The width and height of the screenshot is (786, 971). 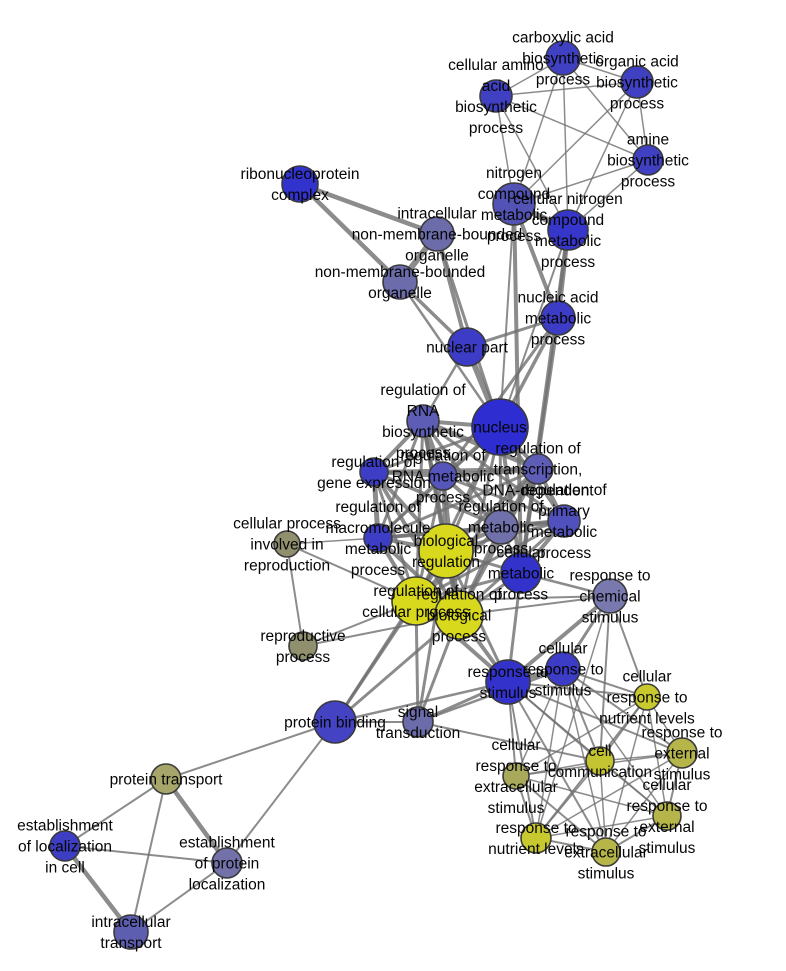 What do you see at coordinates (295, 595) in the screenshot?
I see `edge-reproinv-reproproc` at bounding box center [295, 595].